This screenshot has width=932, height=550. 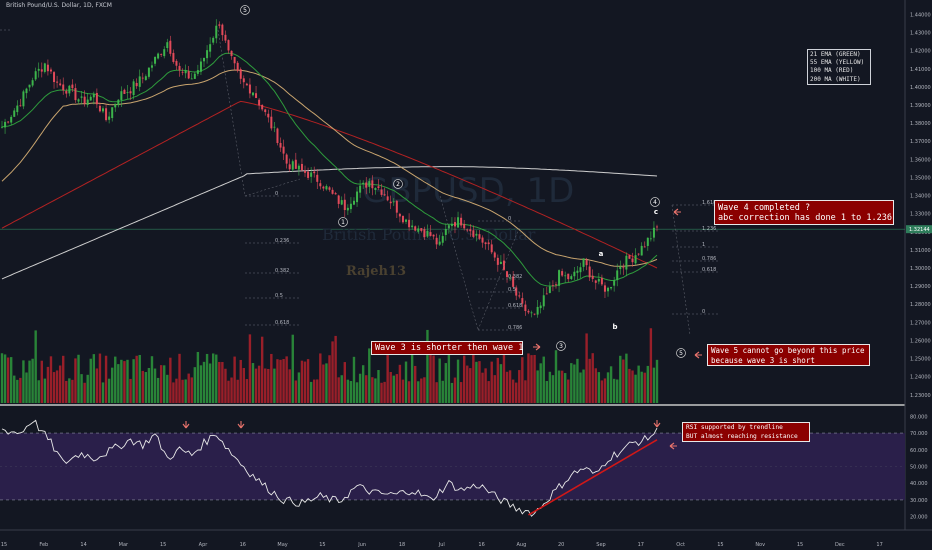 I want to click on price-tick-label: 1.29000, so click(x=920, y=287).